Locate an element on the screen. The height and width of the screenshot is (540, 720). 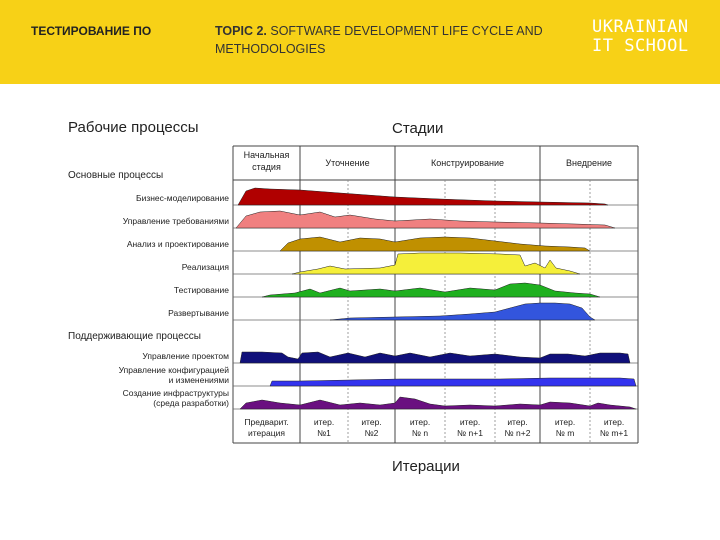
phase-label: Уточнение is located at coordinates (347, 163).